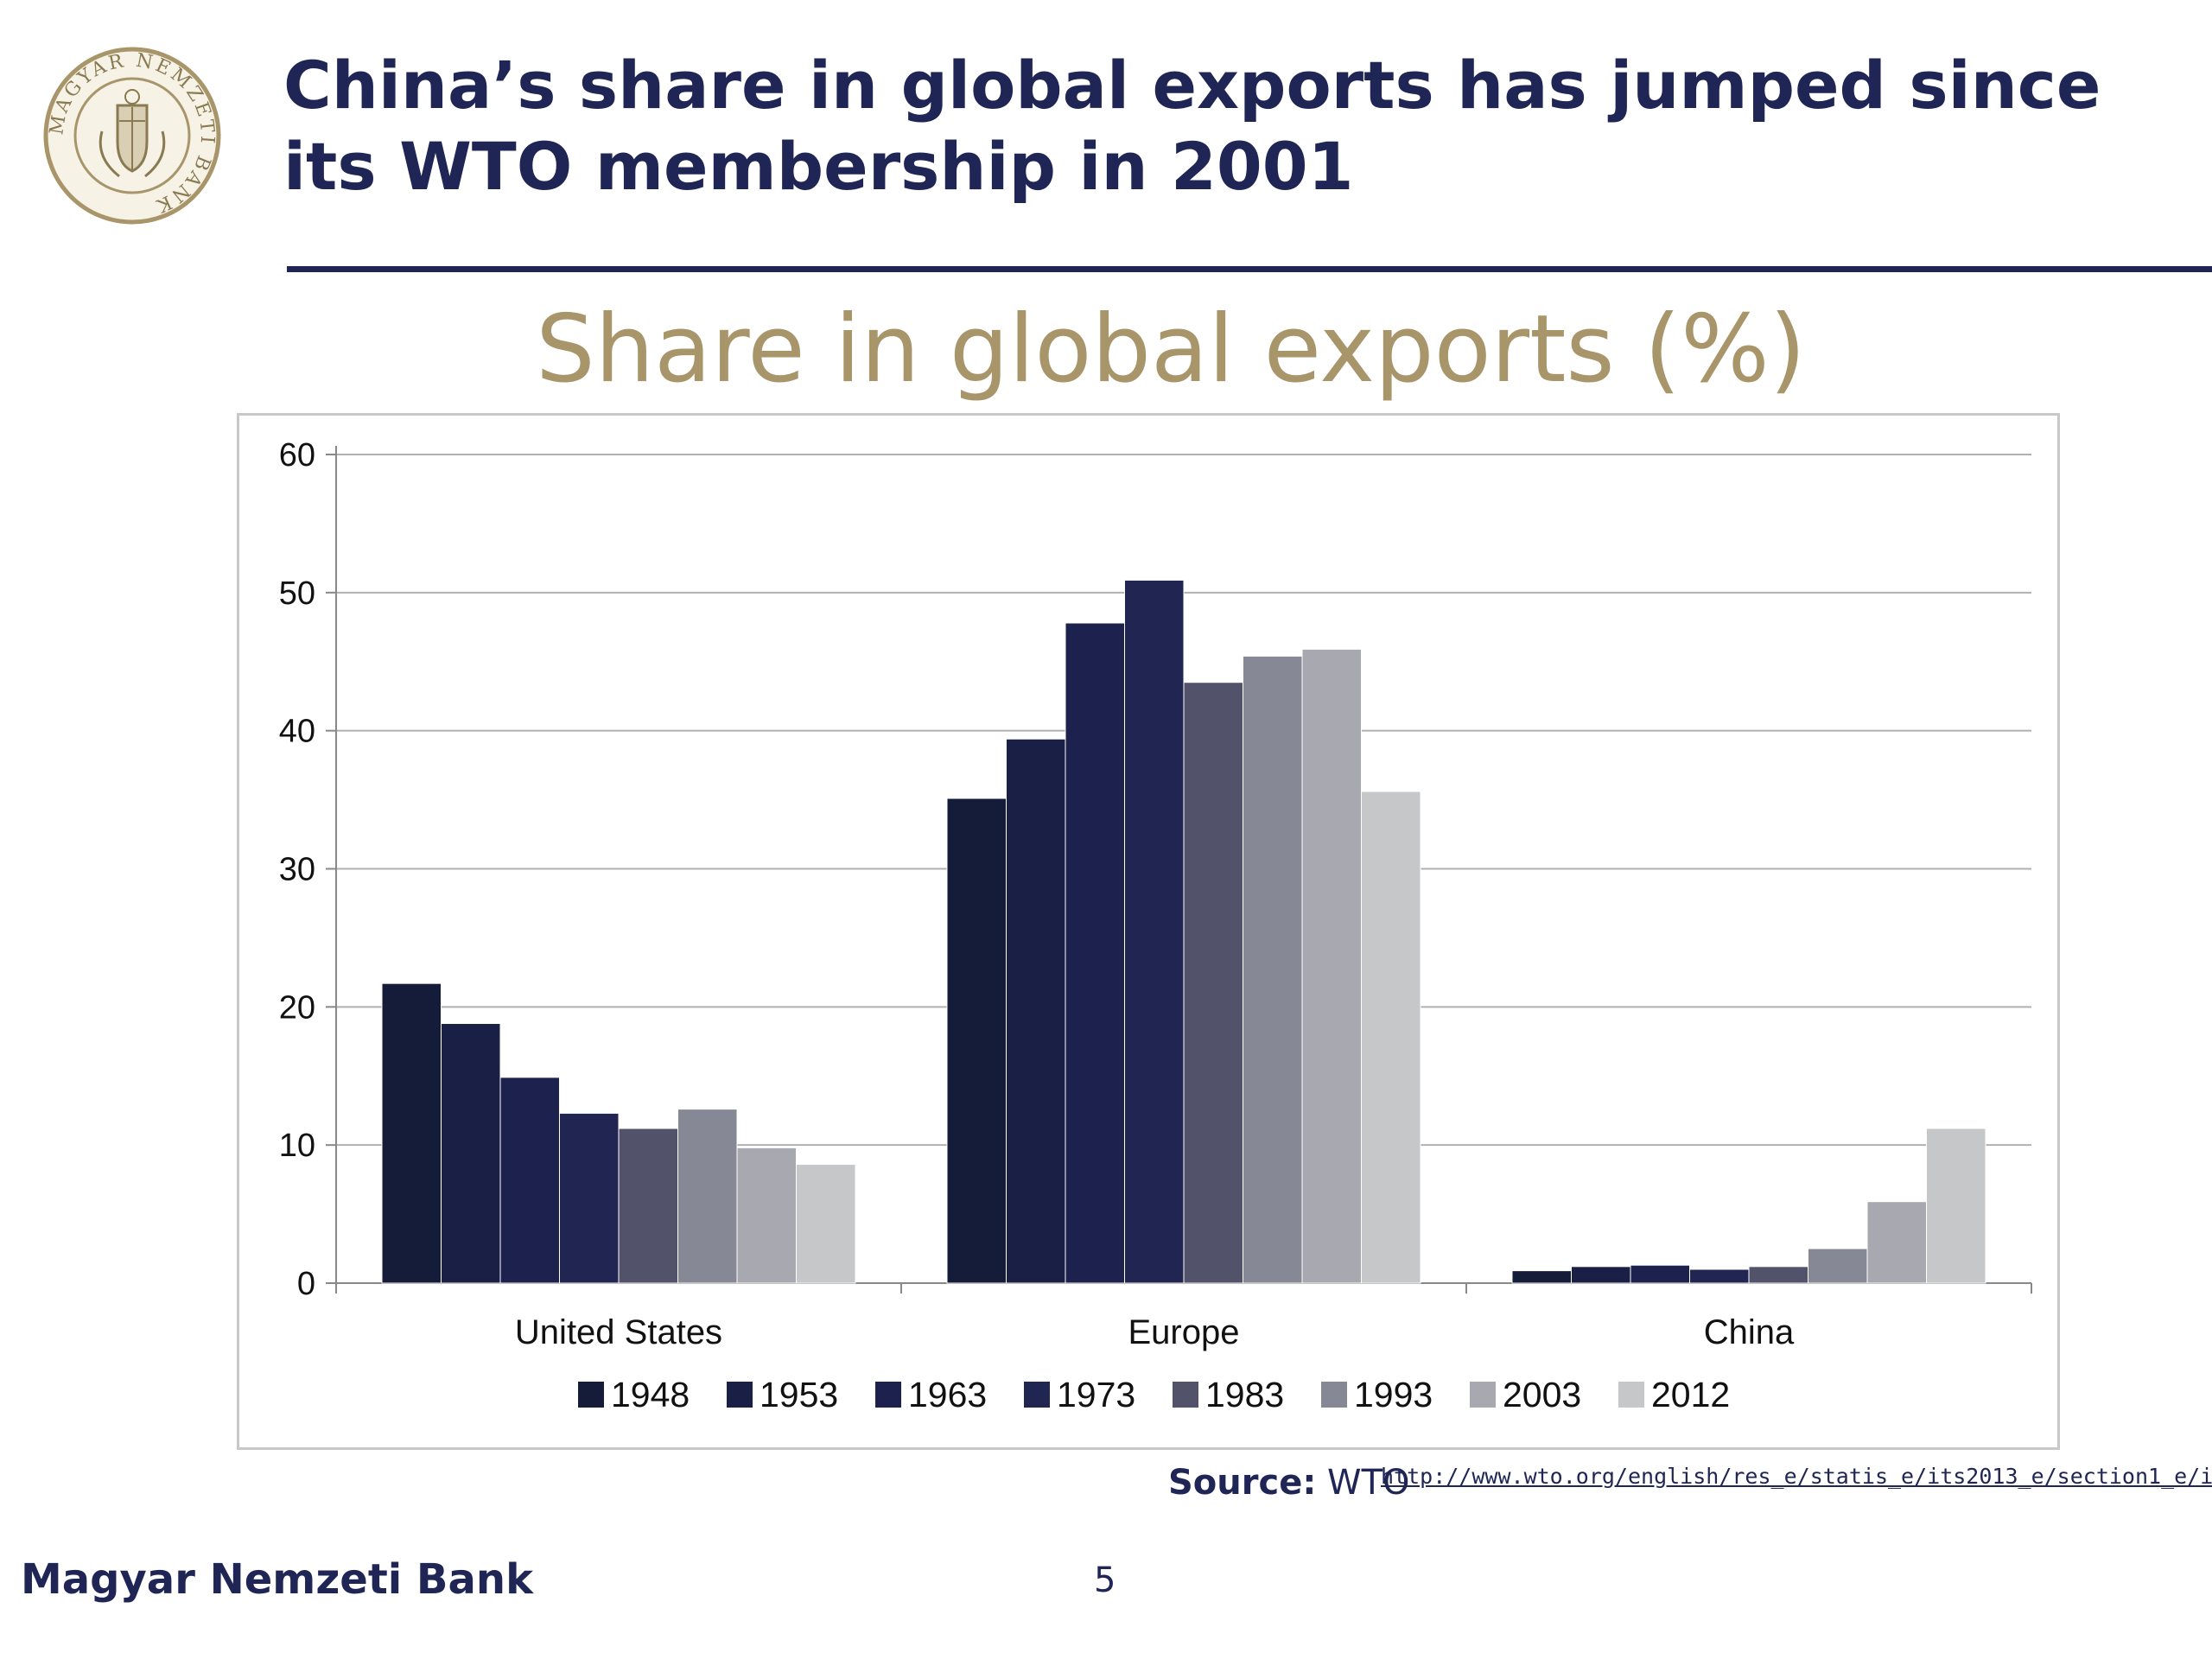 This screenshot has width=2212, height=1659. What do you see at coordinates (1542, 1394) in the screenshot?
I see `legend-label: 2003` at bounding box center [1542, 1394].